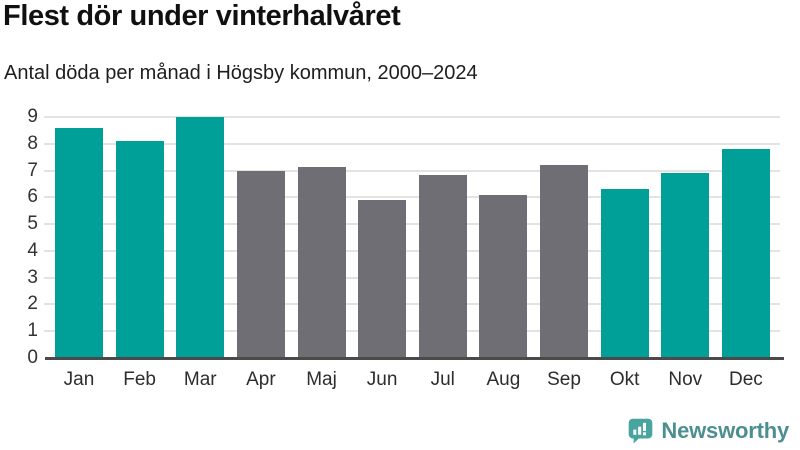 This screenshot has height=450, width=800. Describe the element at coordinates (624, 379) in the screenshot. I see `x-tick-label-okt: Okt` at that location.